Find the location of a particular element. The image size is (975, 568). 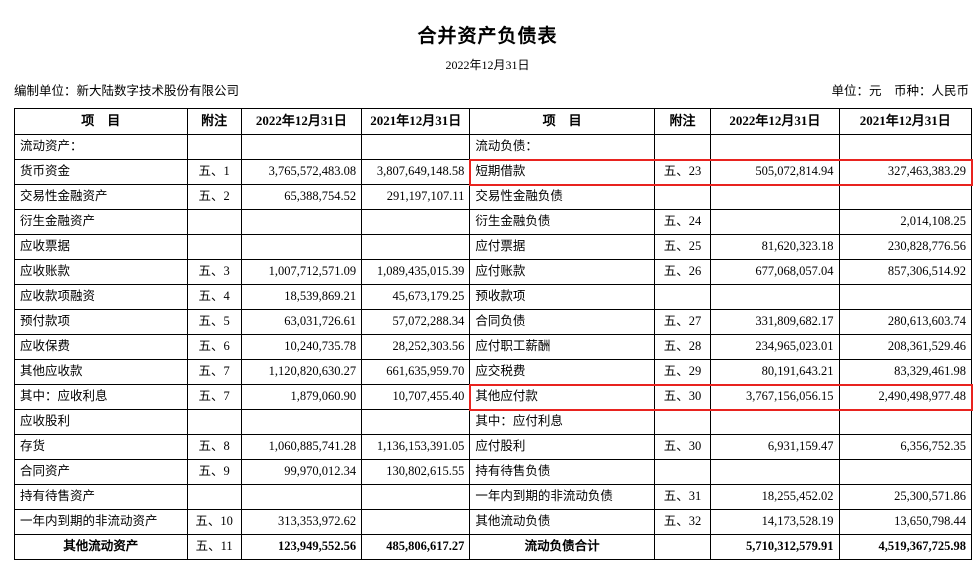

asset-note-ref: 五、9 is located at coordinates (214, 472).